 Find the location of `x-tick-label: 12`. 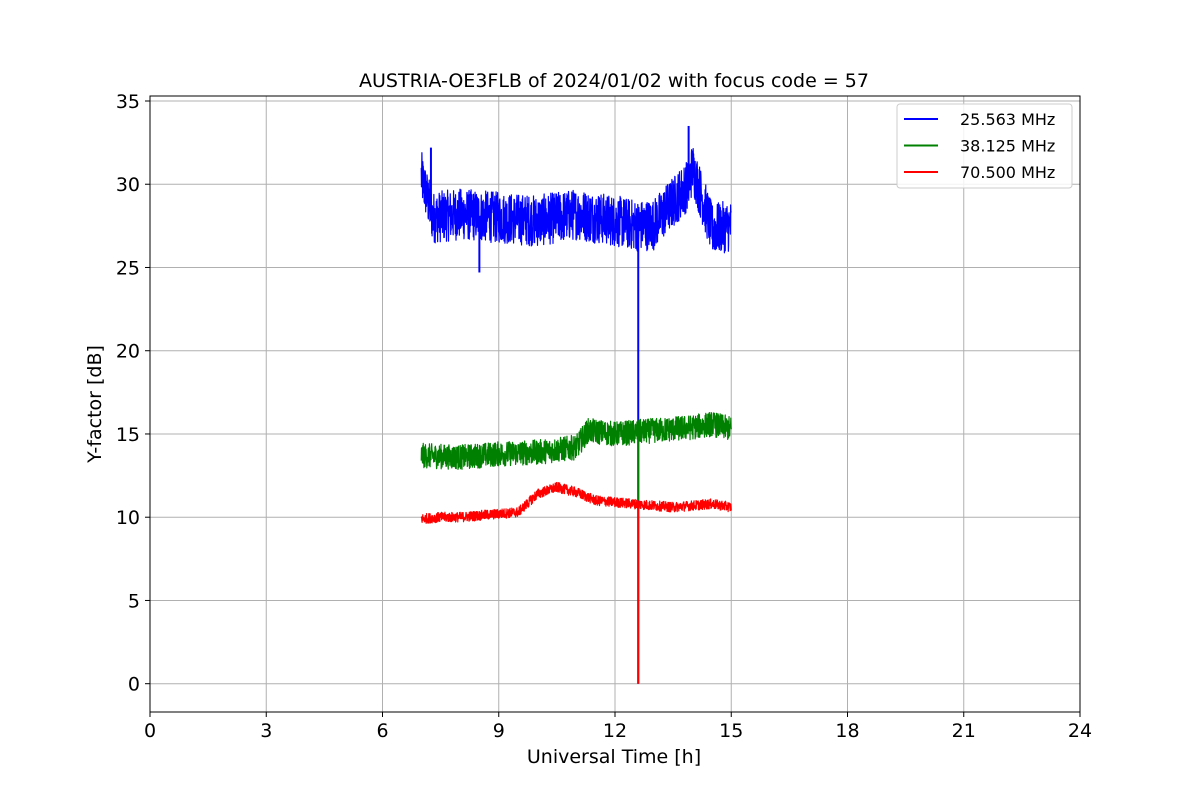

x-tick-label: 12 is located at coordinates (615, 731).